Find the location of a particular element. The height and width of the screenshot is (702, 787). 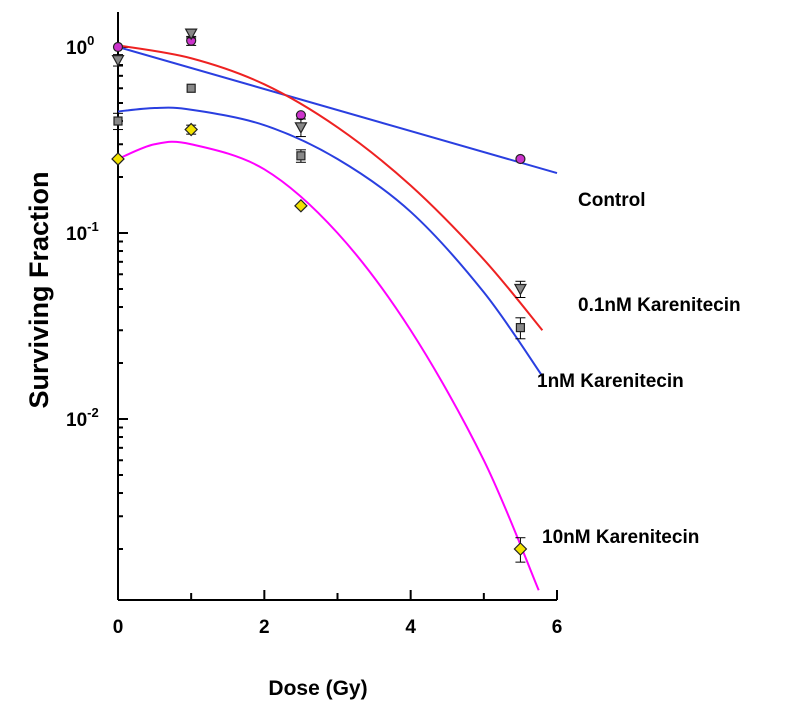

y-tick-label: 10⁻² is located at coordinates (82, 418).